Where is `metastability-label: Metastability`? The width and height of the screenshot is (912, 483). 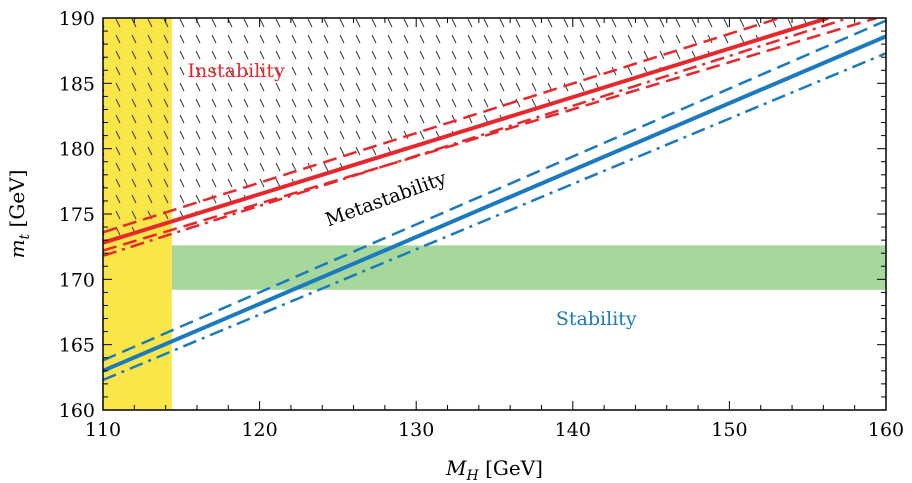
metastability-label: Metastability is located at coordinates (385, 199).